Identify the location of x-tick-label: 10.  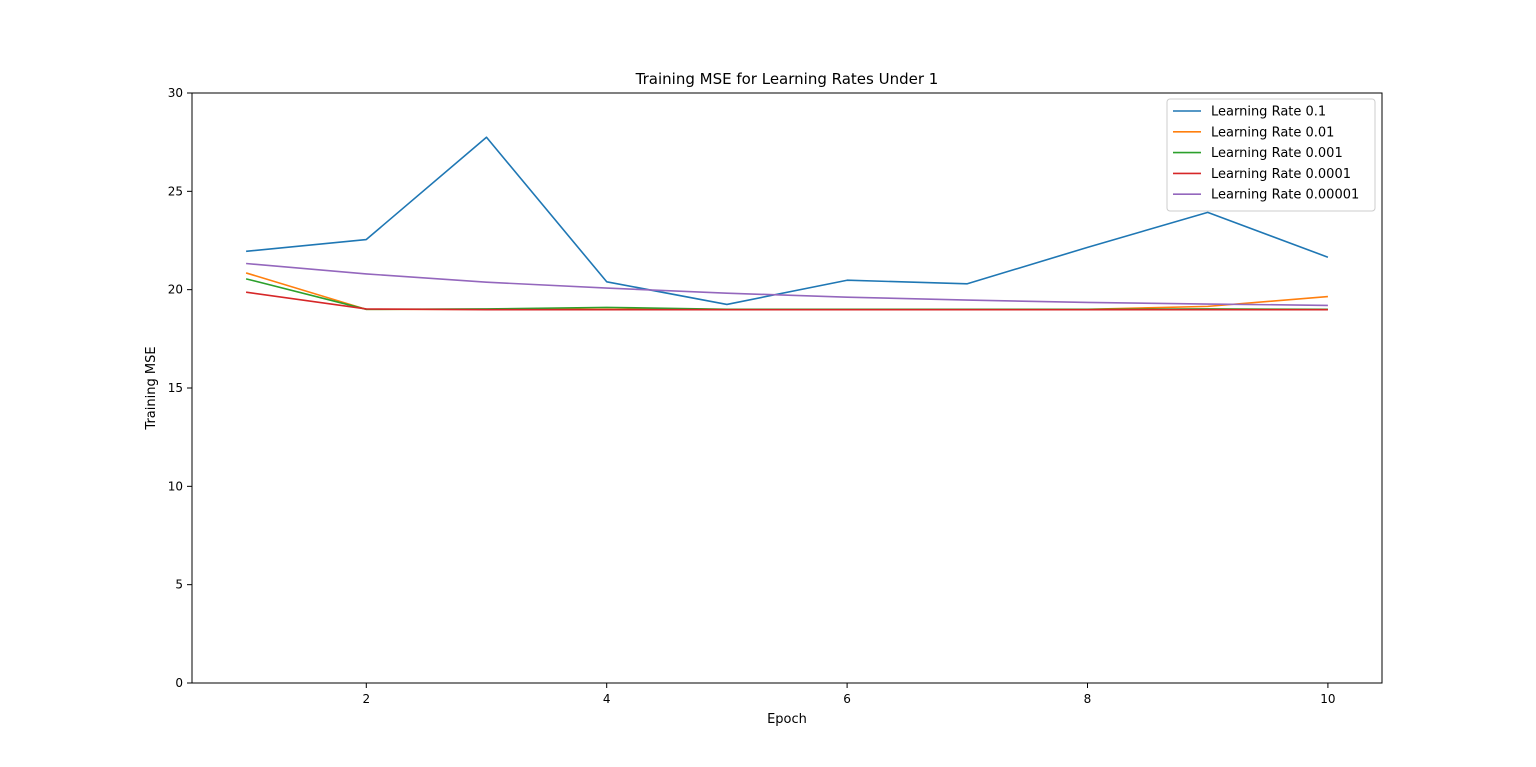
(1327, 699).